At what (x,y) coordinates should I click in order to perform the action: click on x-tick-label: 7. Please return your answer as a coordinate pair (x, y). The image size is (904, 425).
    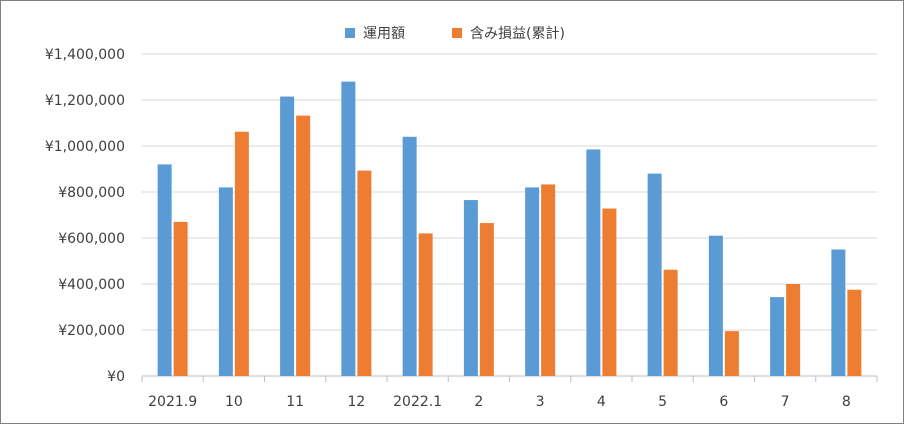
    Looking at the image, I should click on (785, 402).